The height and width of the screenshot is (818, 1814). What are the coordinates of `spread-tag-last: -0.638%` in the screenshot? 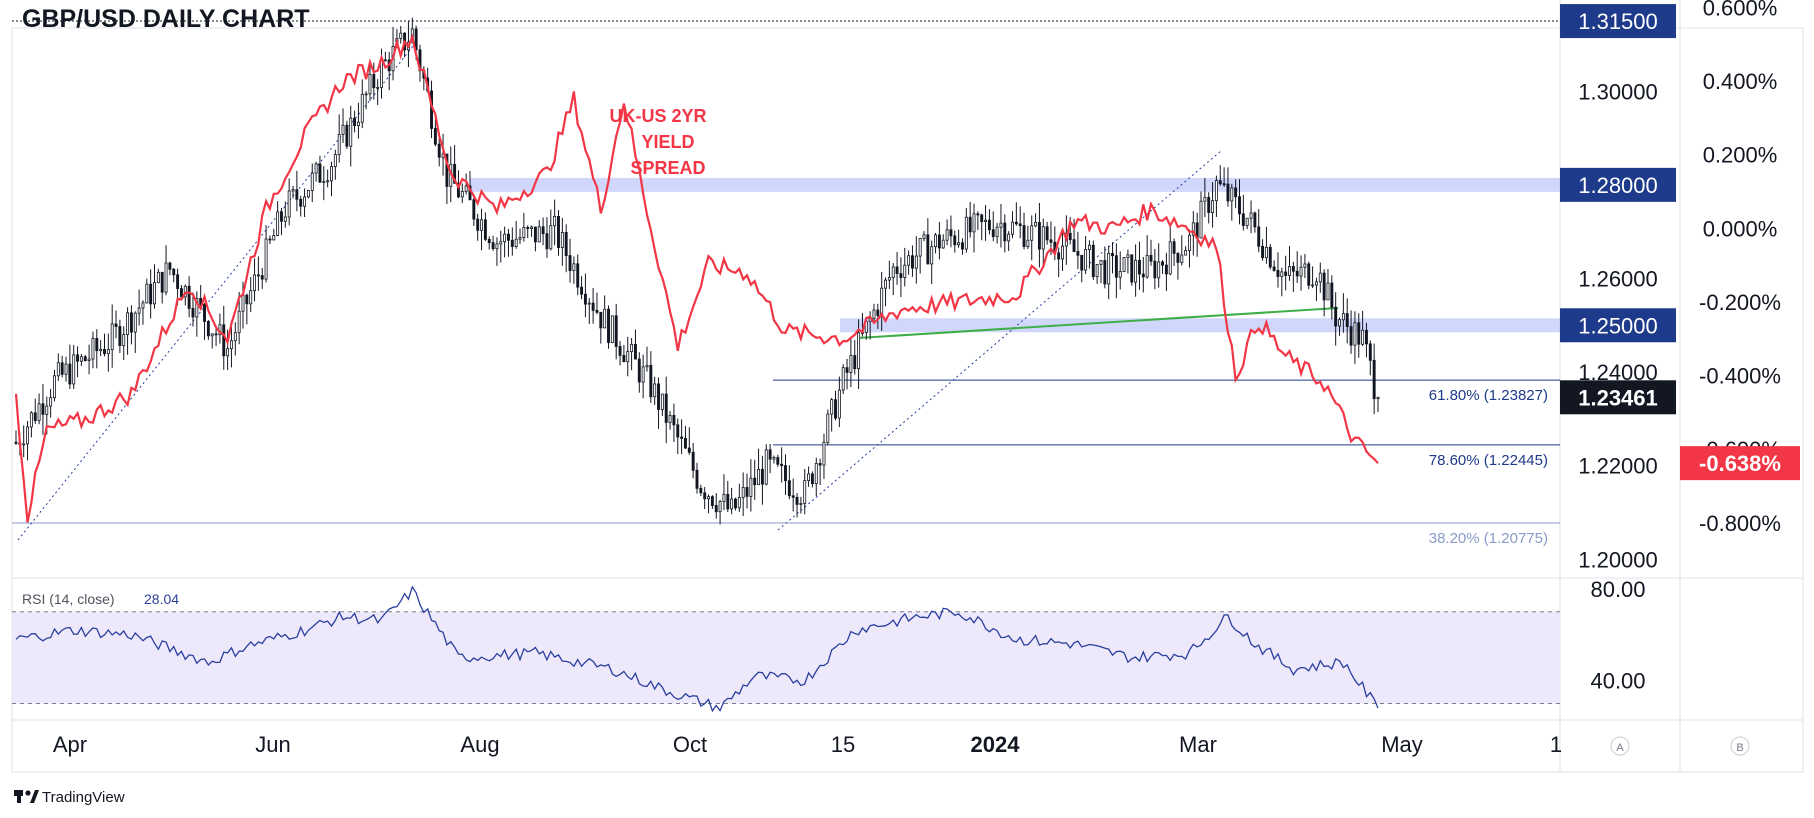 It's located at (1740, 463).